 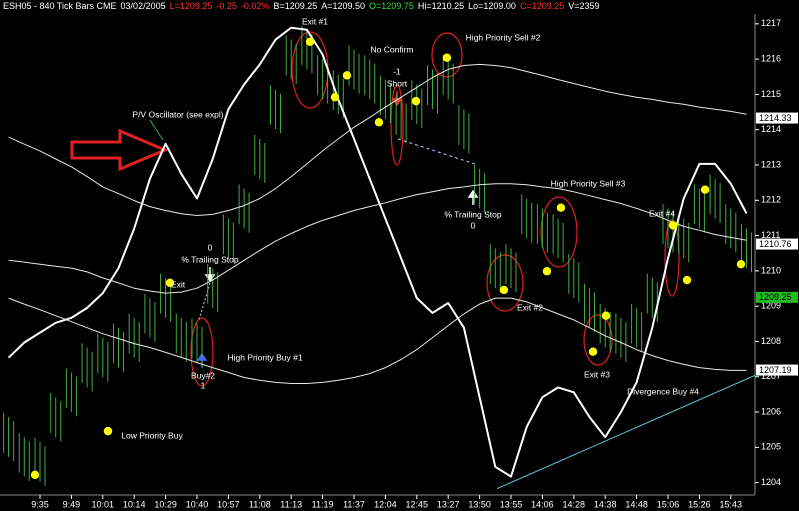 What do you see at coordinates (770, 235) in the screenshot?
I see `y-tick-label: 1211` at bounding box center [770, 235].